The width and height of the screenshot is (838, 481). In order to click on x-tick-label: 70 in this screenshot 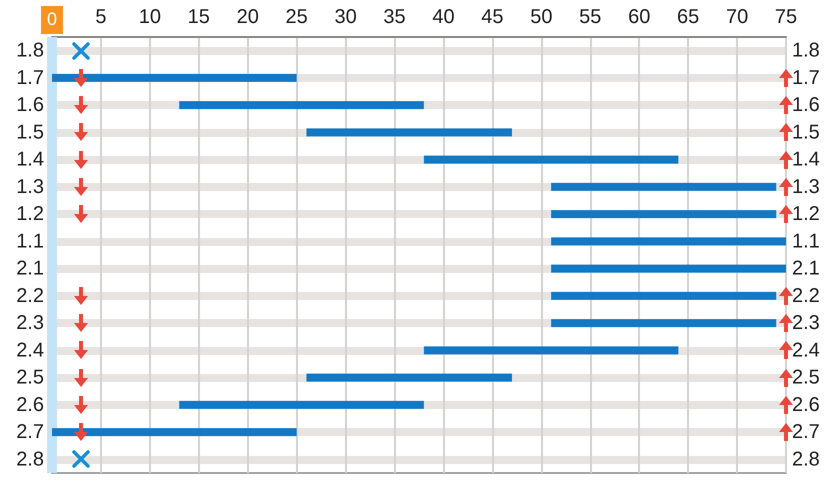, I will do `click(737, 17)`.